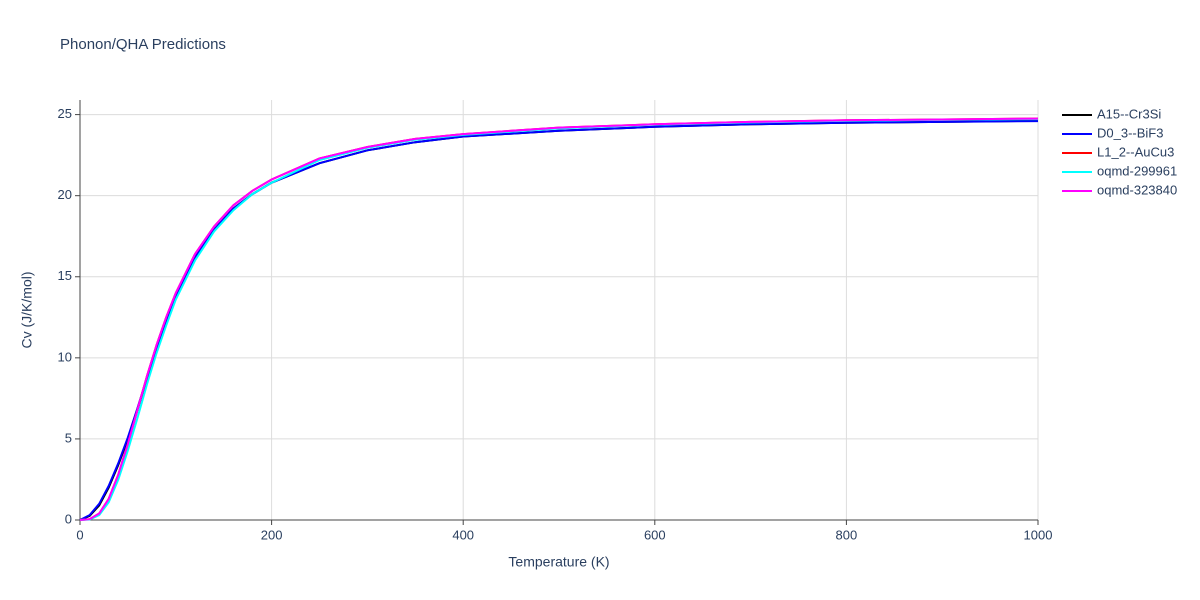 Image resolution: width=1200 pixels, height=600 pixels. I want to click on x-tick-label: 1000, so click(1038, 534).